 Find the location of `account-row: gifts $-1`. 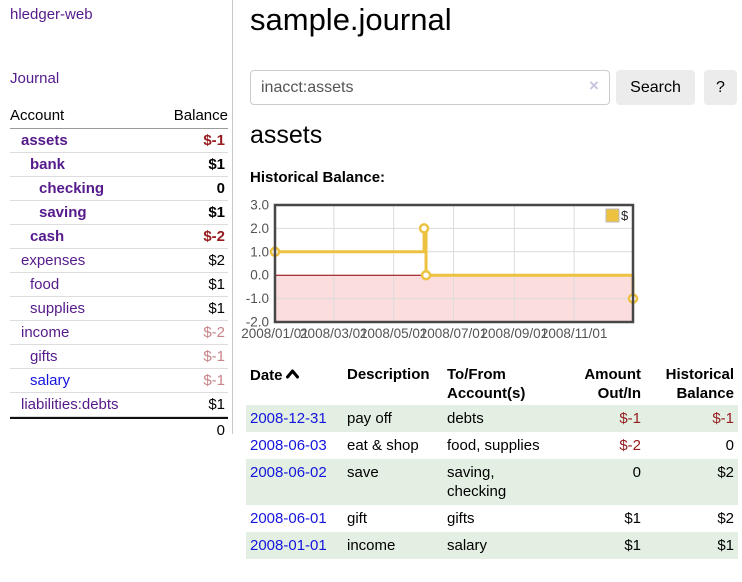

account-row: gifts $-1 is located at coordinates (119, 357).